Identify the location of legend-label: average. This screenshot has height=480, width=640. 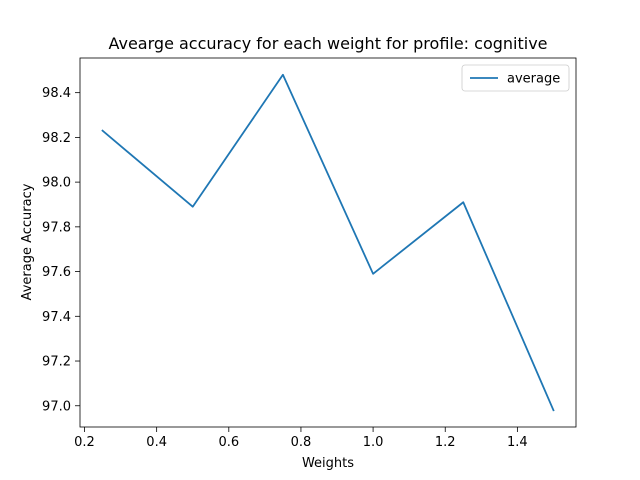
(533, 79).